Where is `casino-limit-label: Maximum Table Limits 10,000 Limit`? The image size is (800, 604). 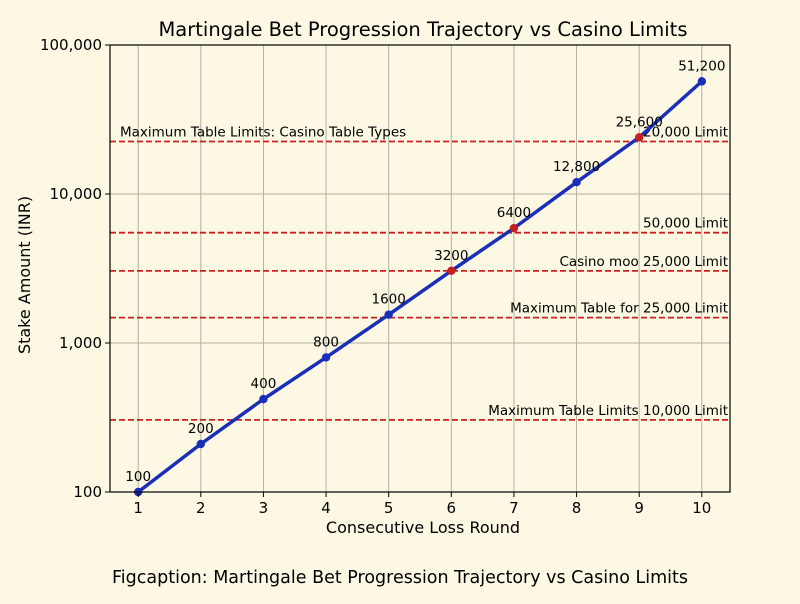 casino-limit-label: Maximum Table Limits 10,000 Limit is located at coordinates (608, 411).